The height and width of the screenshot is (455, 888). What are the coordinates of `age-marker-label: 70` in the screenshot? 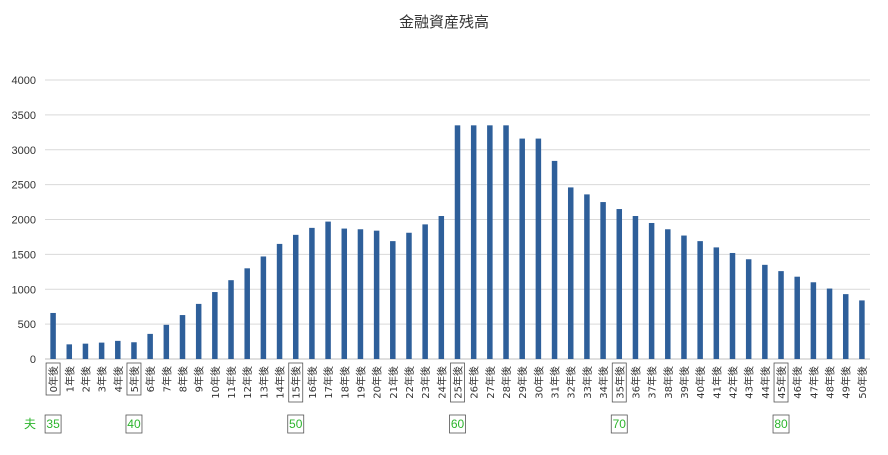 It's located at (620, 424).